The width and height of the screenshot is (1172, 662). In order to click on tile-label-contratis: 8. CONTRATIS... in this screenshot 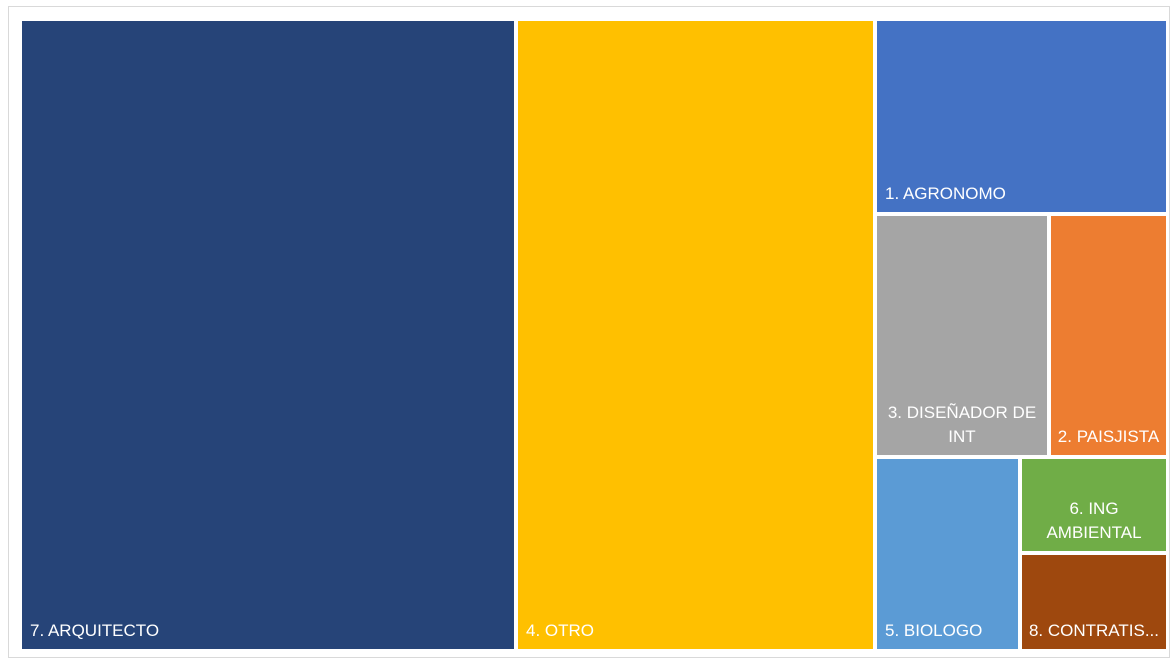, I will do `click(1094, 630)`.